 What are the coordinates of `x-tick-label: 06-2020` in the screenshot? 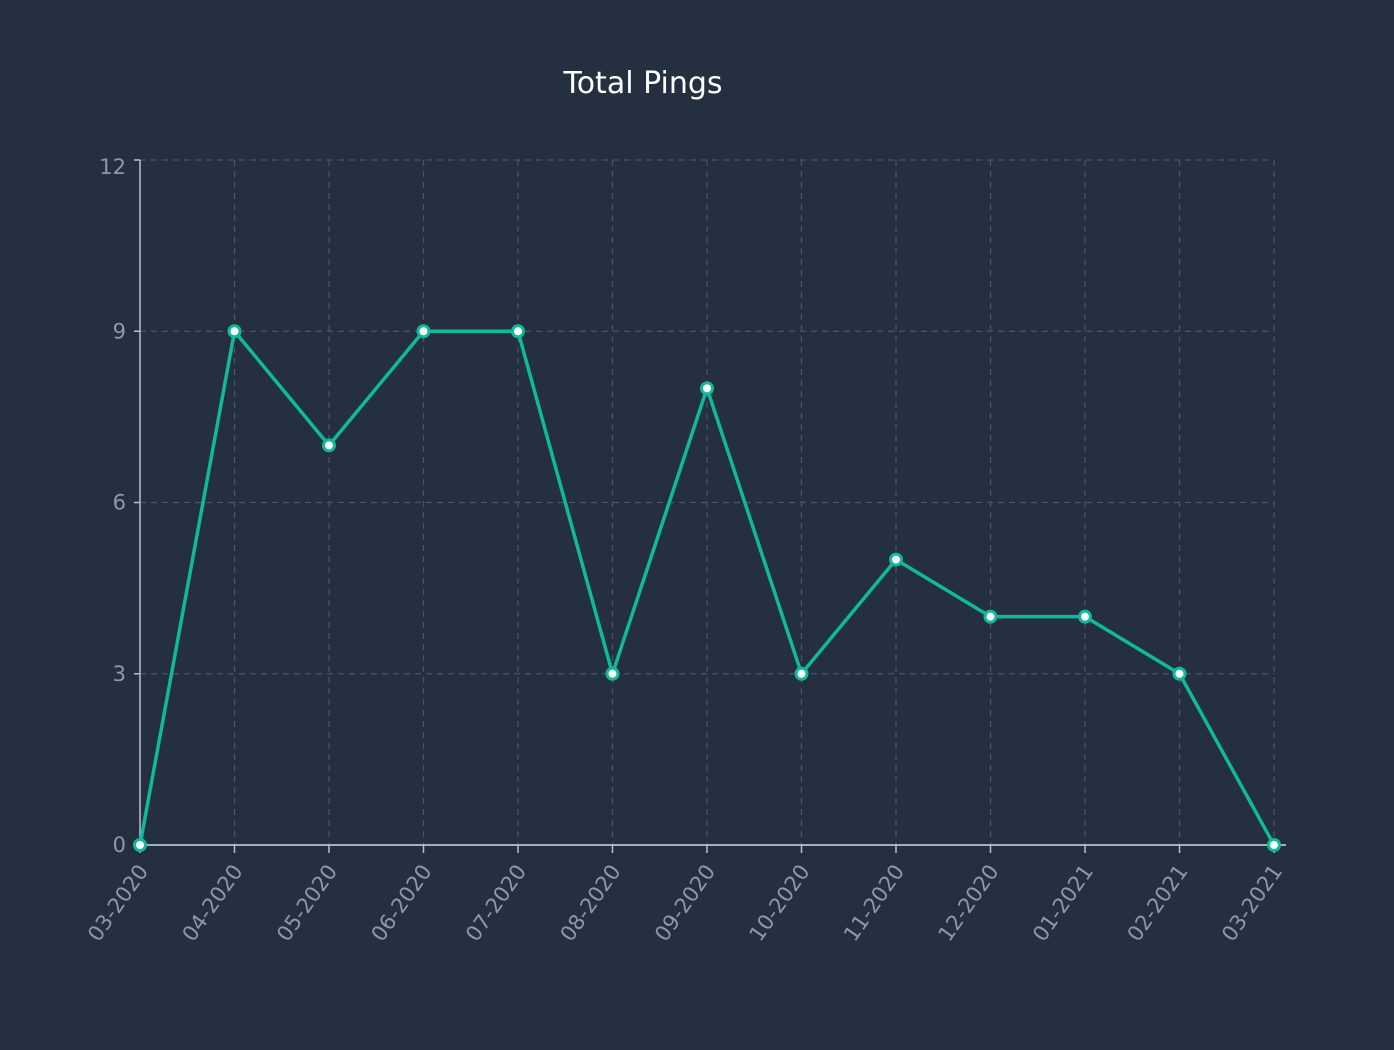 It's located at (402, 903).